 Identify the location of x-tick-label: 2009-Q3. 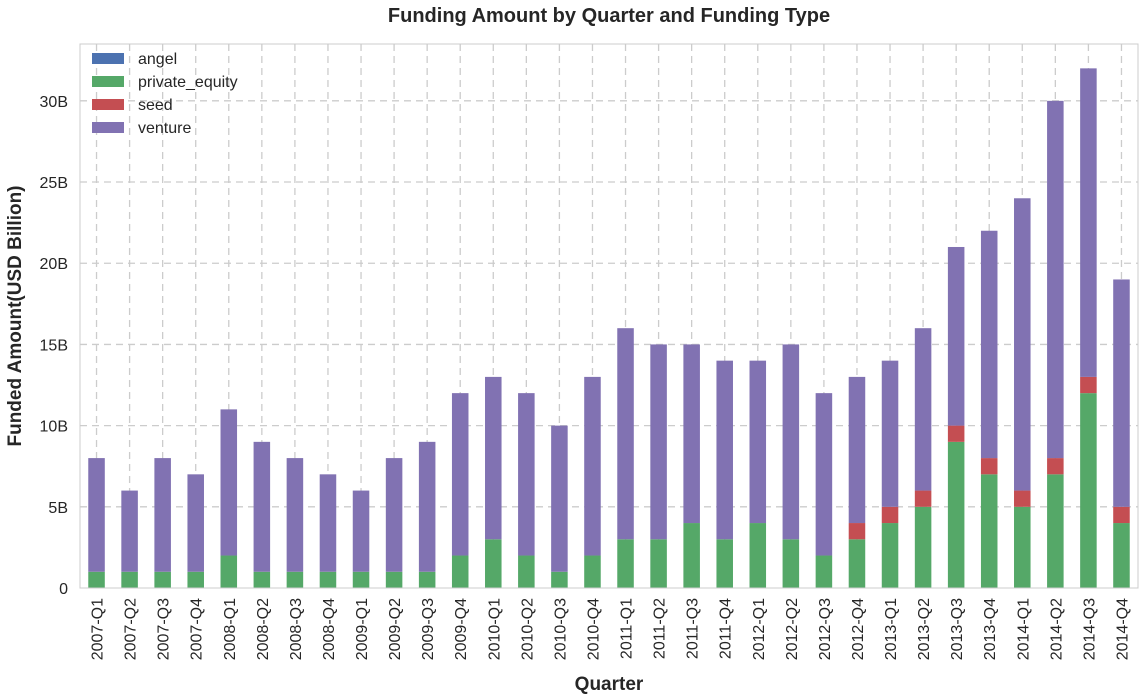
(428, 629).